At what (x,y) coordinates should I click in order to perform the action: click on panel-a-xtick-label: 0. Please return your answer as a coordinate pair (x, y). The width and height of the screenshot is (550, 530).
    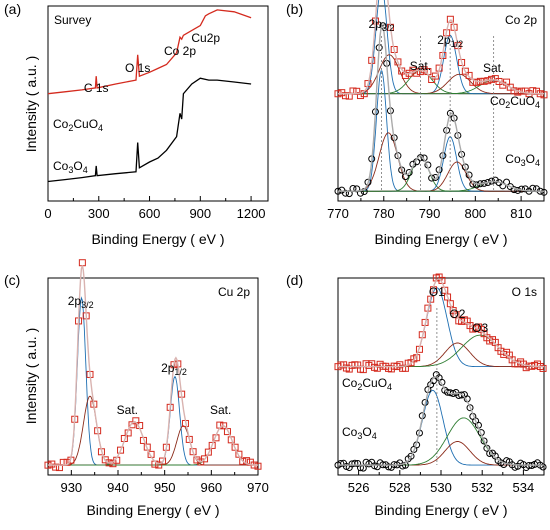
    Looking at the image, I should click on (47, 213).